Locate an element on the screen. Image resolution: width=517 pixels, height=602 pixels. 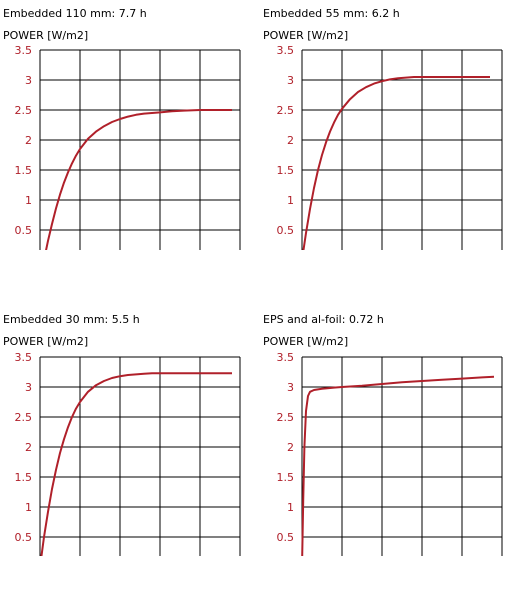
chart-title: Embedded 30 mm: 5.5 h is located at coordinates (71, 319).